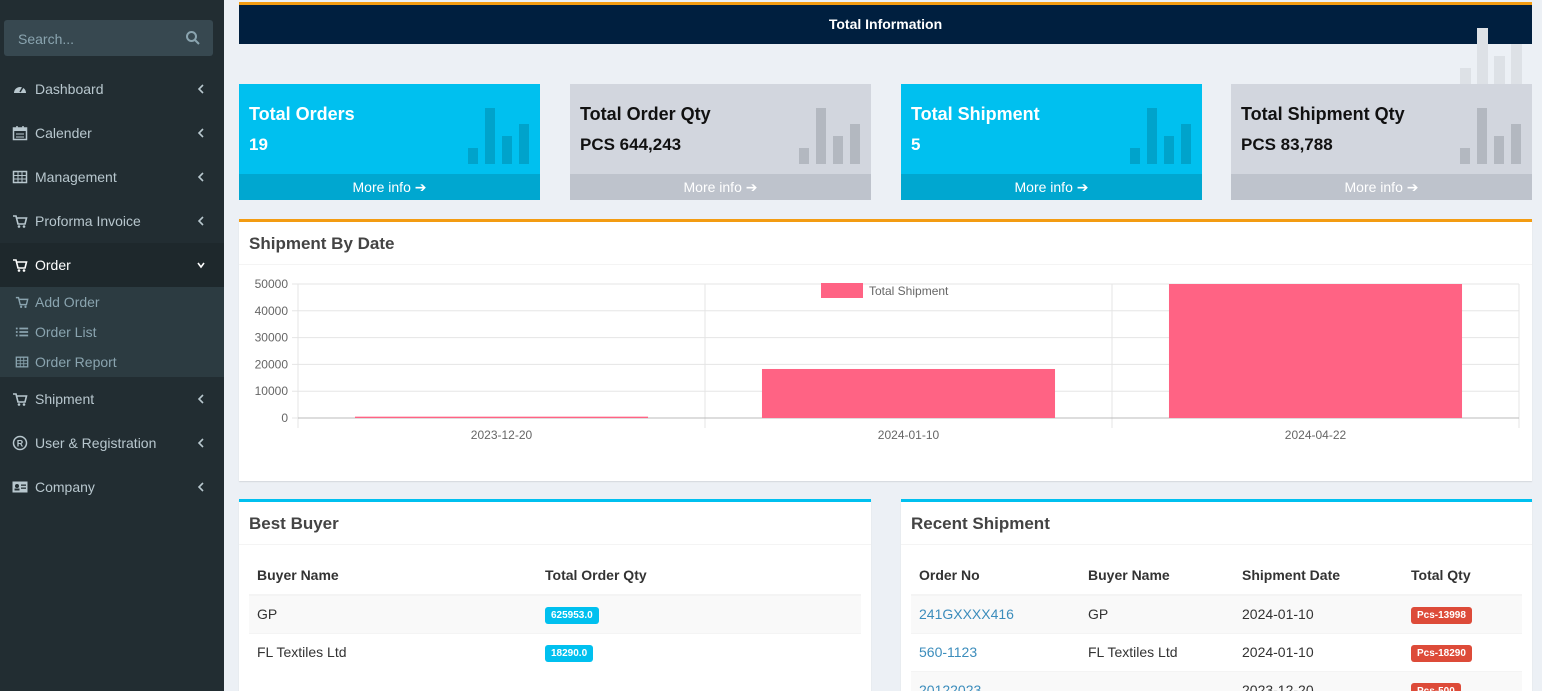 This screenshot has width=1542, height=691. Describe the element at coordinates (995, 575) in the screenshot. I see `column-header: Order No` at that location.